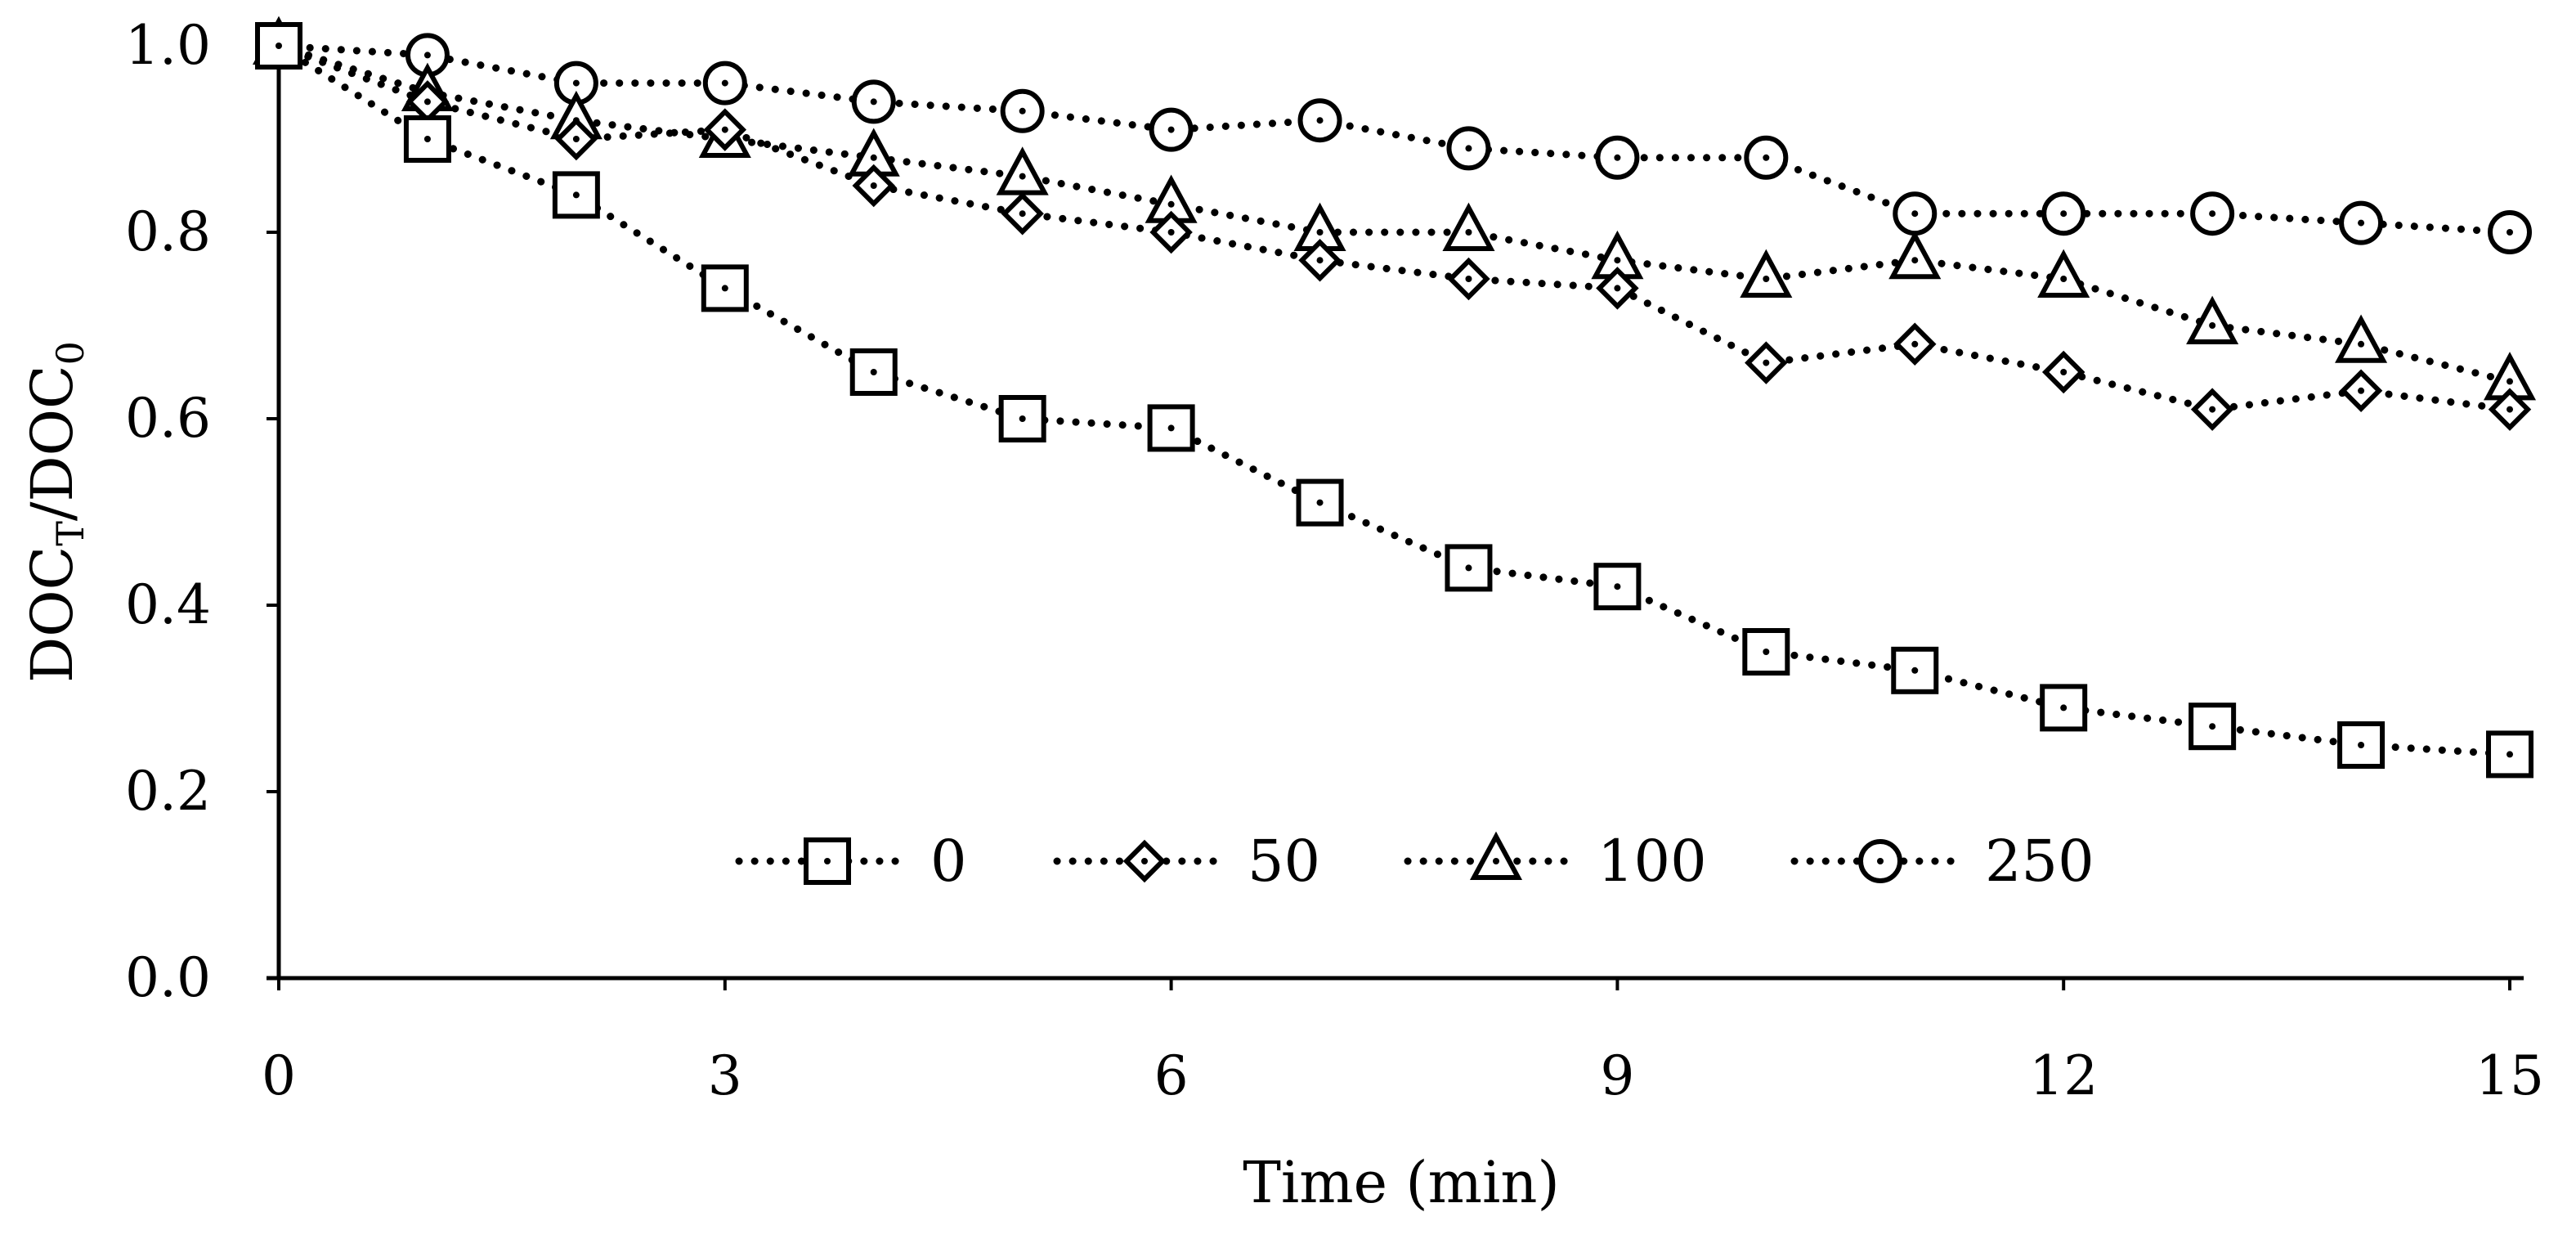  I want to click on y-tick-label: 0.6, so click(168, 418).